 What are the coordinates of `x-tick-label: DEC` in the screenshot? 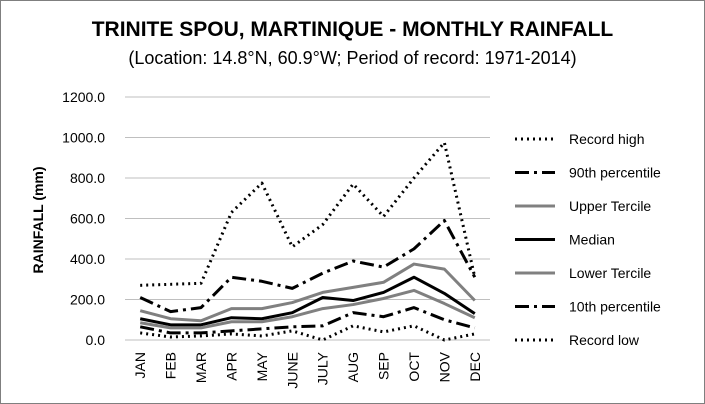 It's located at (475, 367).